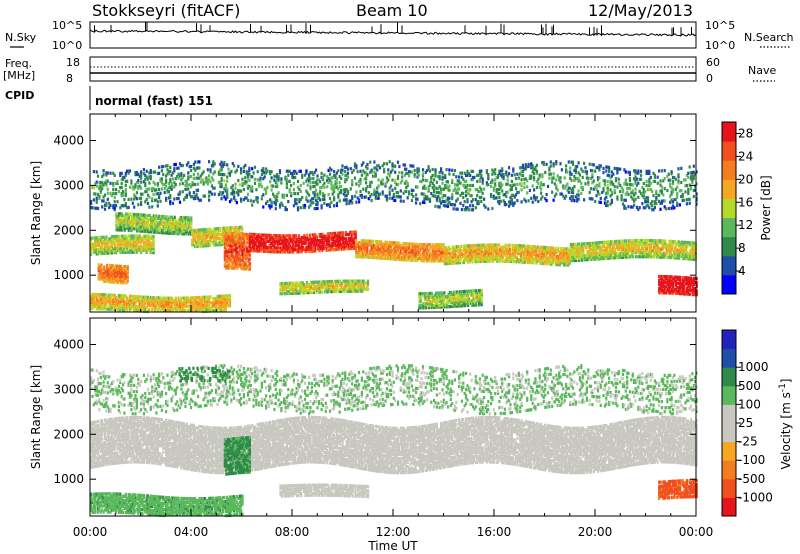 This screenshot has width=800, height=554. I want to click on freq-unit-label: [MHz], so click(19, 75).